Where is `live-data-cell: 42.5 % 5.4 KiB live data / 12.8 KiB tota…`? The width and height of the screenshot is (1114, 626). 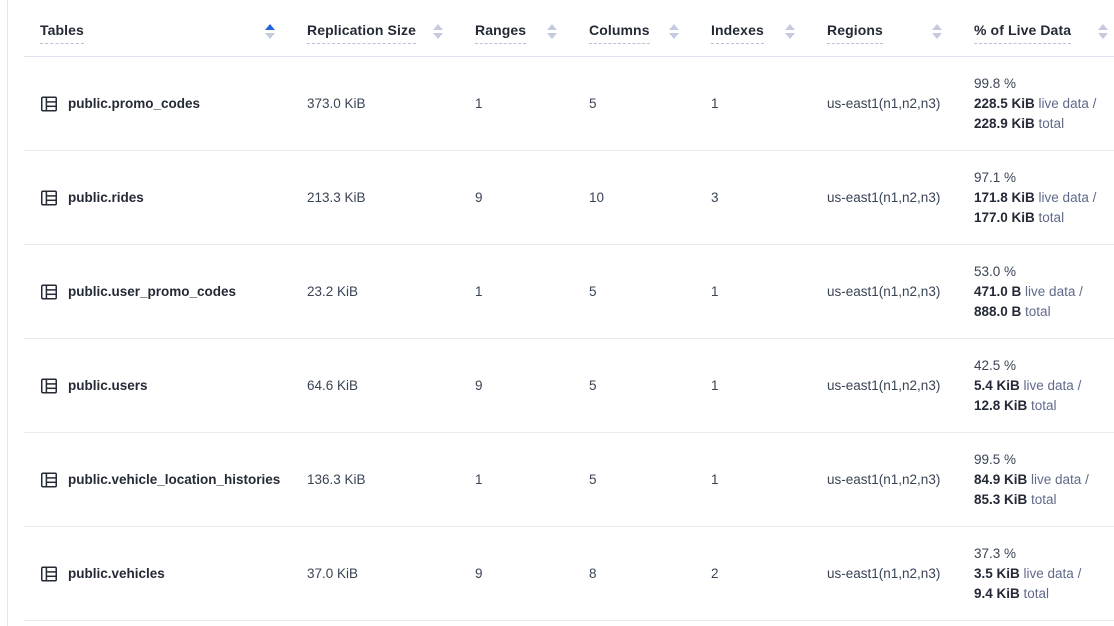 live-data-cell: 42.5 % 5.4 KiB live data / 12.8 KiB tota… is located at coordinates (1044, 386).